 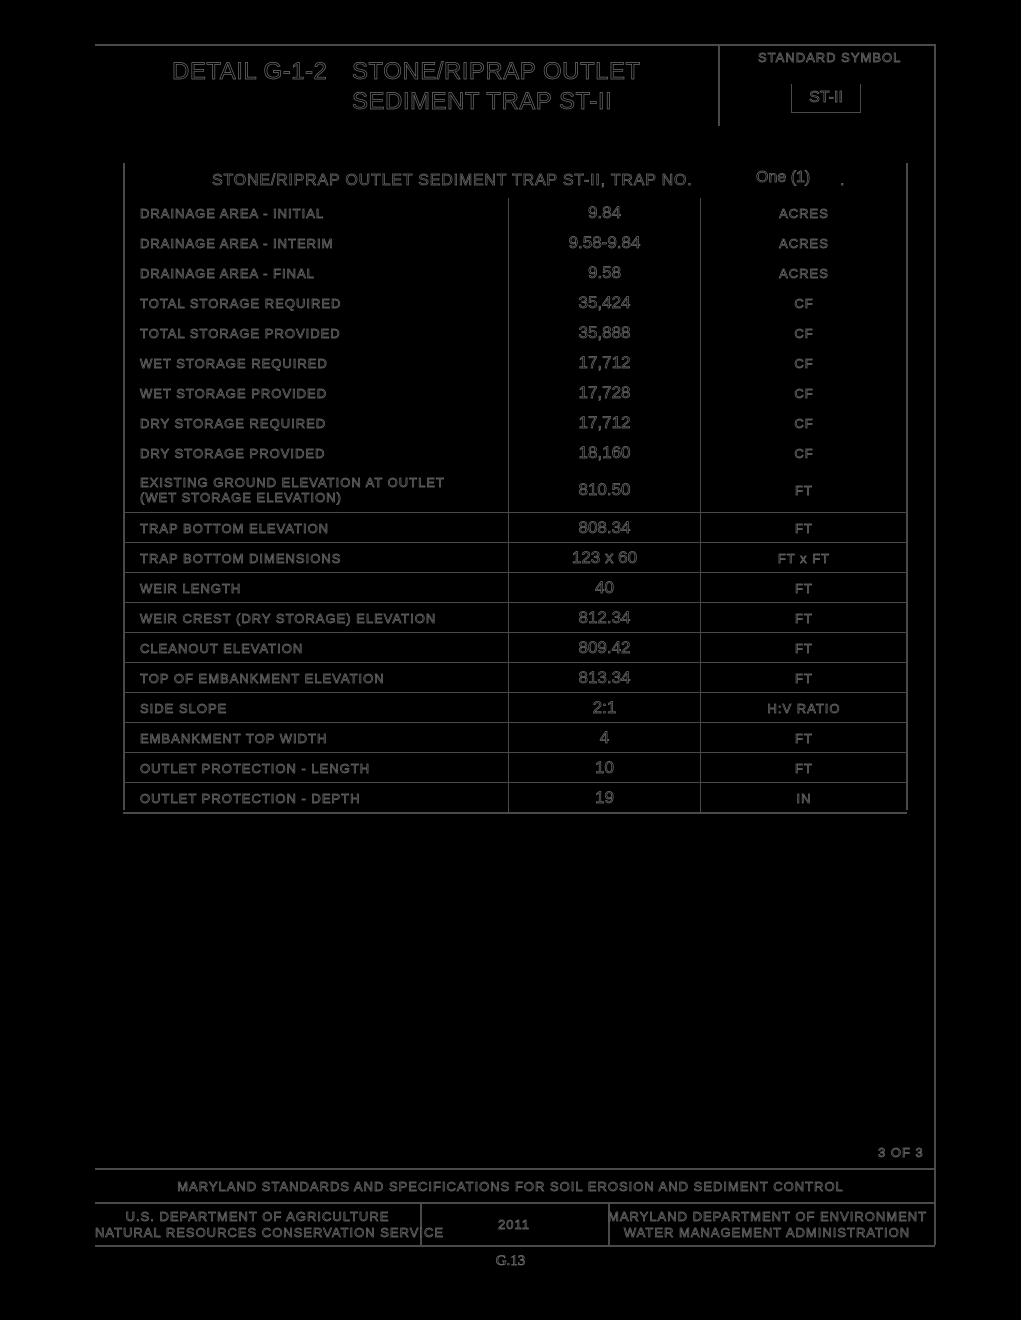 What do you see at coordinates (316, 618) in the screenshot?
I see `label-cell: WEIR CREST (DRY STORAGE) ELEVATION` at bounding box center [316, 618].